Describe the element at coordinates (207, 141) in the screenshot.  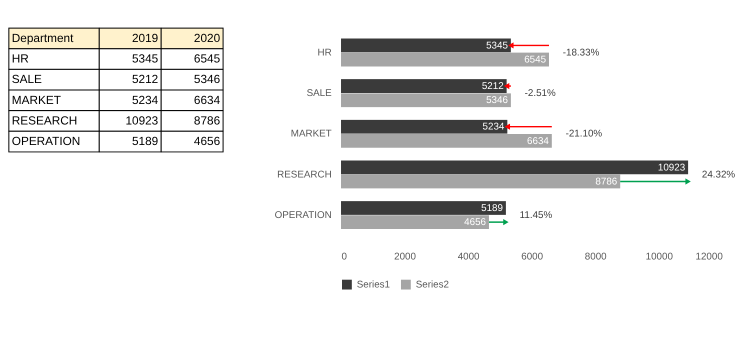
I see `text: 4656` at that location.